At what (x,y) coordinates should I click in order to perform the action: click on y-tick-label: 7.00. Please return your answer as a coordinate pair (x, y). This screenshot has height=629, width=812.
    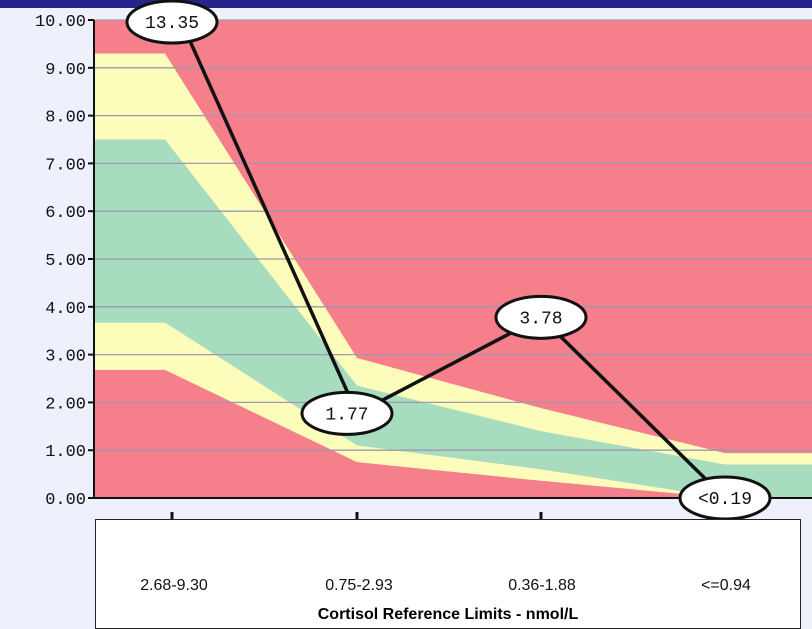
    Looking at the image, I should click on (65, 165).